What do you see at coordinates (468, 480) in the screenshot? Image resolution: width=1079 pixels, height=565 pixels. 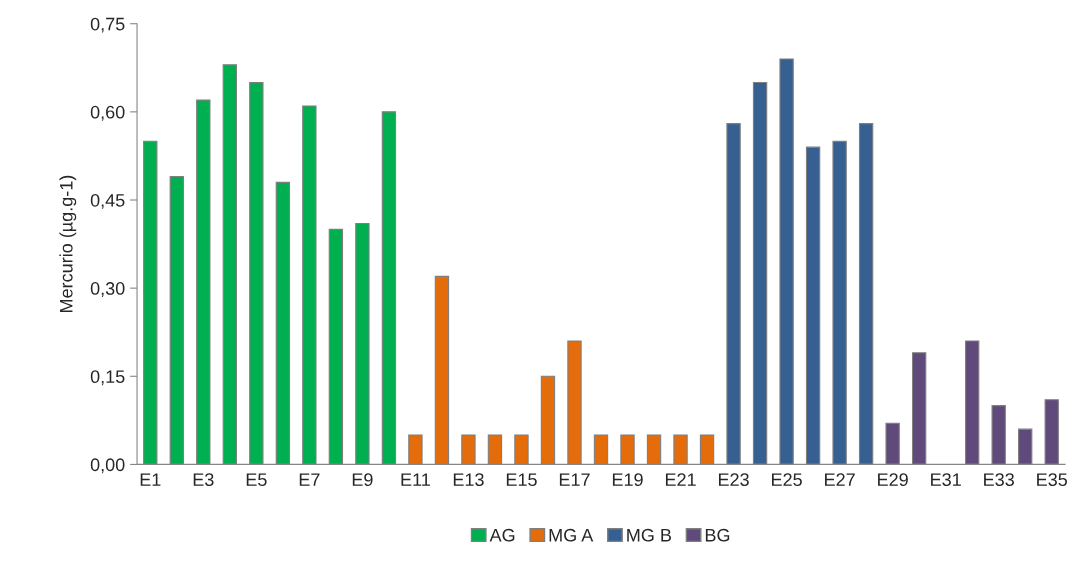 I see `x-tick-label: E13` at bounding box center [468, 480].